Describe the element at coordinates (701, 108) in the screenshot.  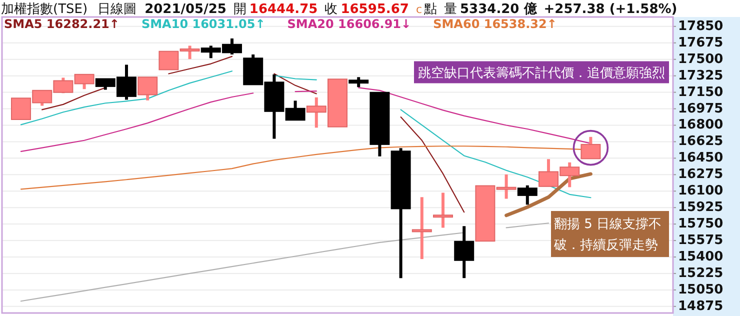
I see `y-tick-label: 16975` at that location.